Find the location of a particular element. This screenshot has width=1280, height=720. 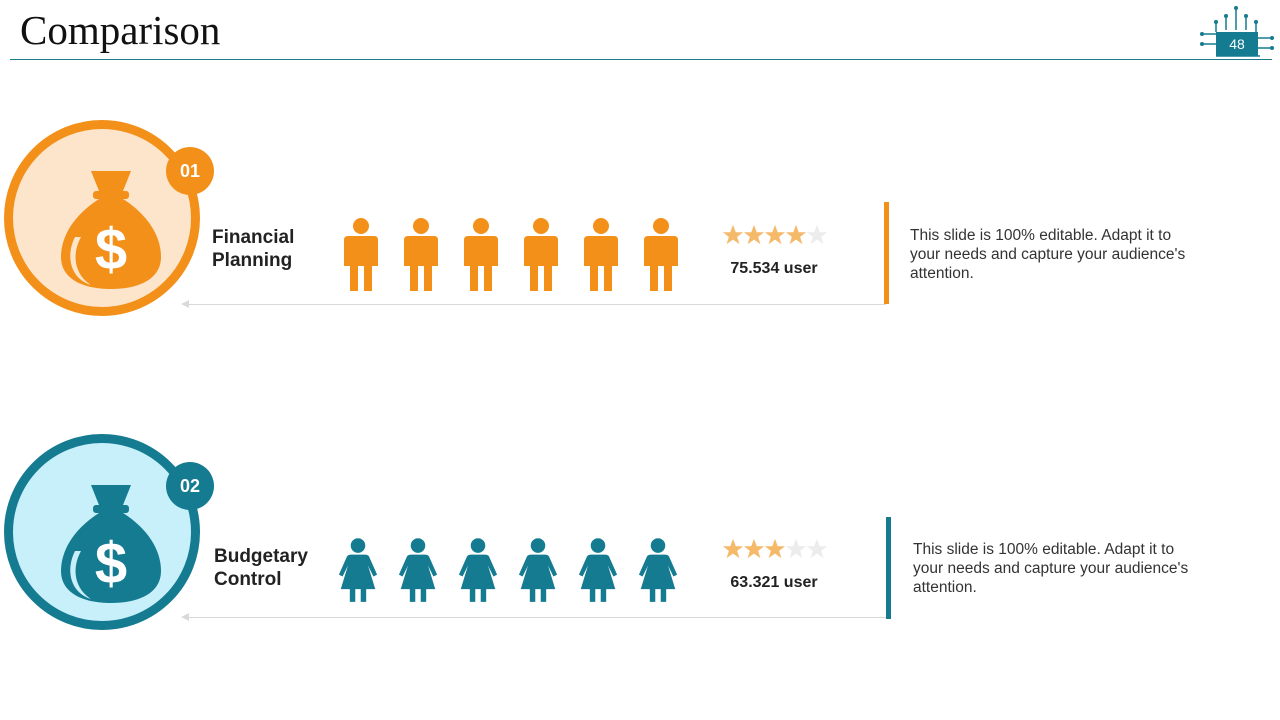

category-label-line1: Financial is located at coordinates (253, 237).